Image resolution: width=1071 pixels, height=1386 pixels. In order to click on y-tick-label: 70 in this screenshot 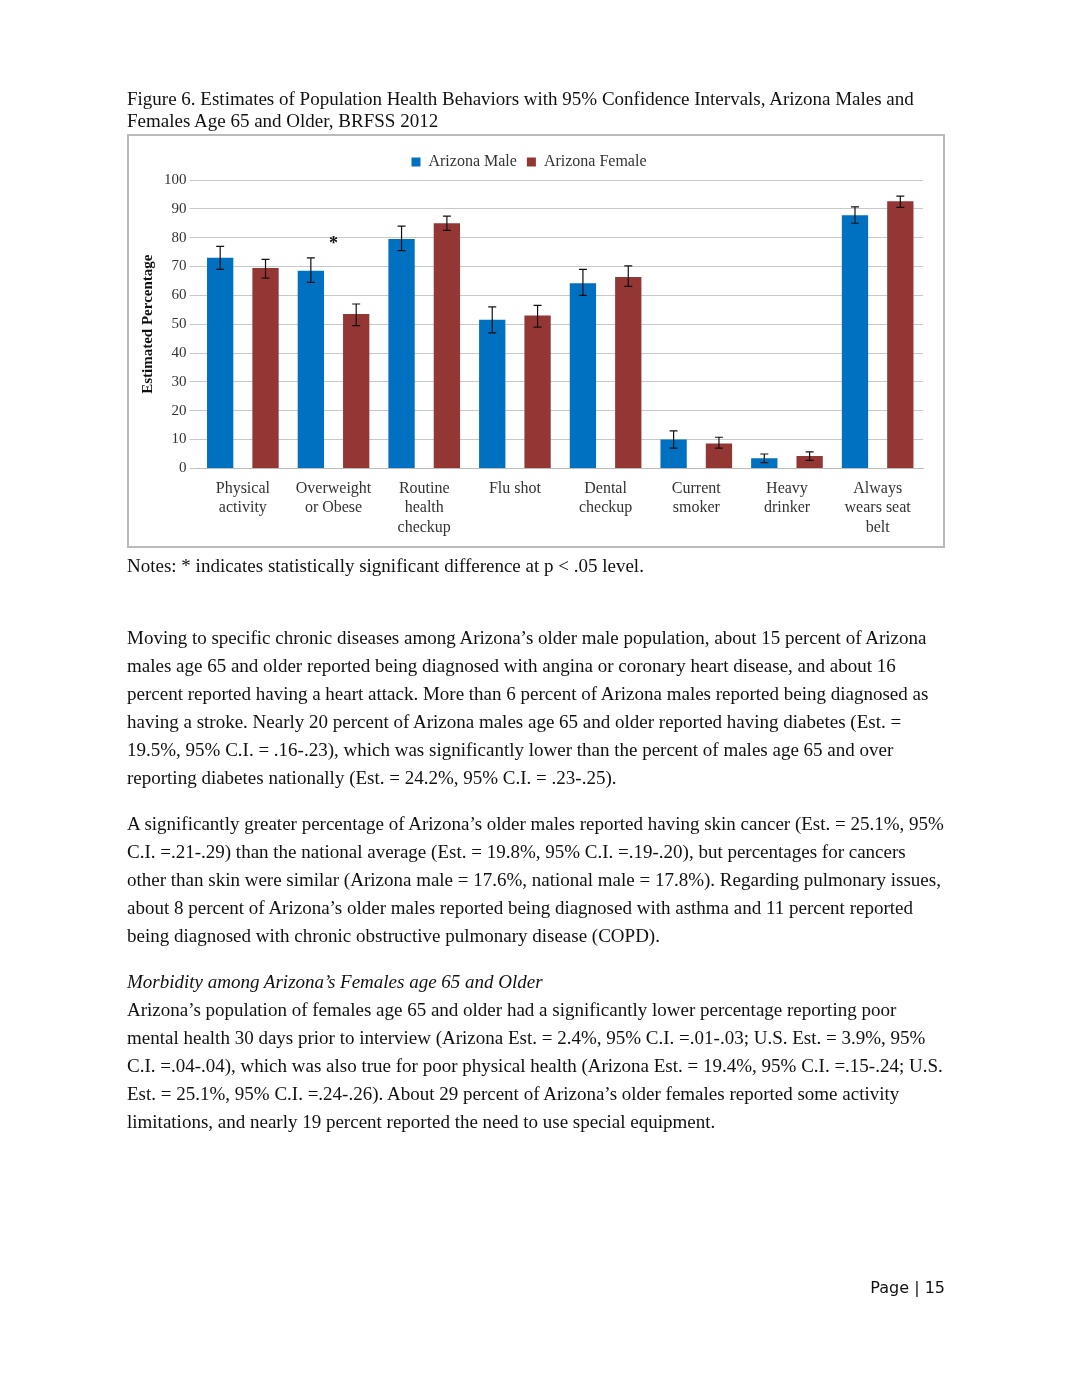, I will do `click(179, 265)`.